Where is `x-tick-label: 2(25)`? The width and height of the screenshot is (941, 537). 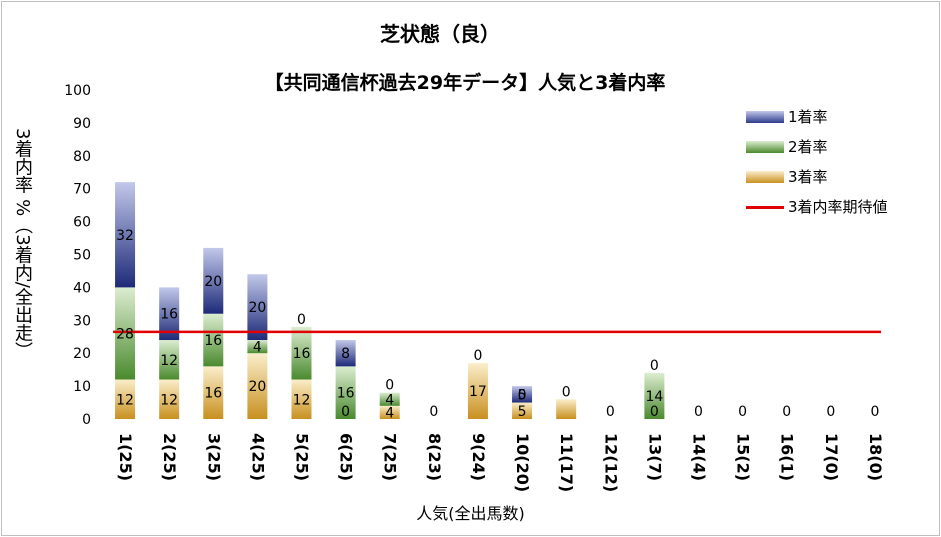
x-tick-label: 2(25) is located at coordinates (169, 457).